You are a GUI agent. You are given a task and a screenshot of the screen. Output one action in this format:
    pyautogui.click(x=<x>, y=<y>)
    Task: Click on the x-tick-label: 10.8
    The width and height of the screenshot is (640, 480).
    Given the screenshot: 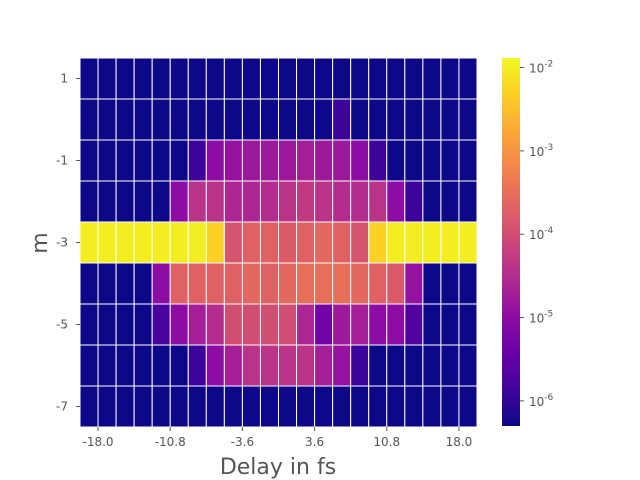 What is the action you would take?
    pyautogui.click(x=386, y=442)
    